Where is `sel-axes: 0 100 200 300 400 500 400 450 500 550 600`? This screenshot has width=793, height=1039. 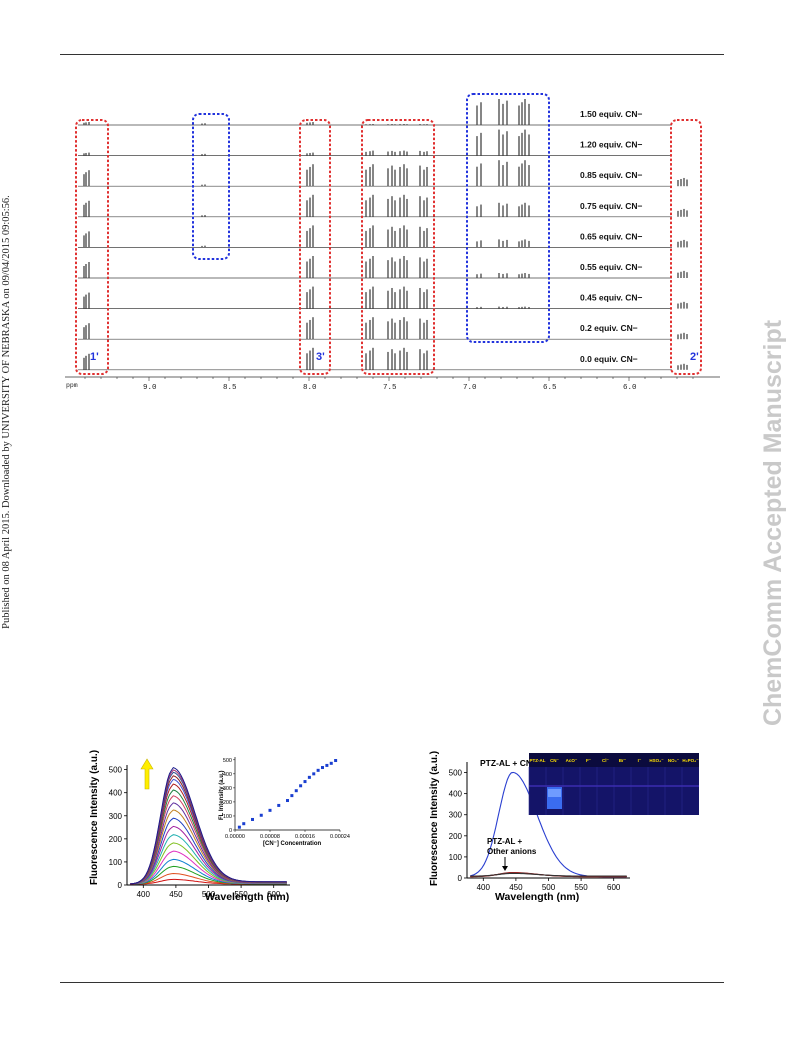
sel-axes: 0 100 200 300 400 500 400 450 500 550 600 is located at coordinates (539, 827).